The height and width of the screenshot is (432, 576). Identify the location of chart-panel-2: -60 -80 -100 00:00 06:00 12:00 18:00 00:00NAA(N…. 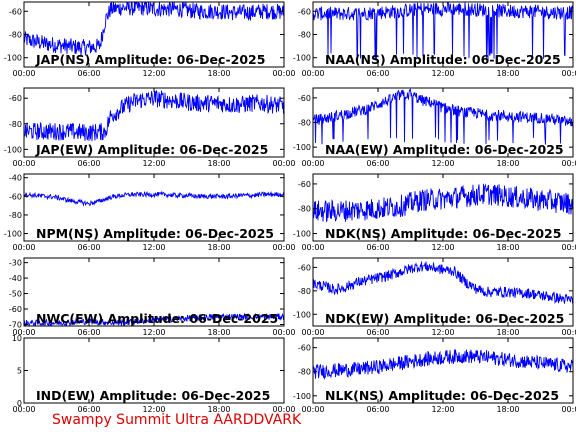
(434, 39).